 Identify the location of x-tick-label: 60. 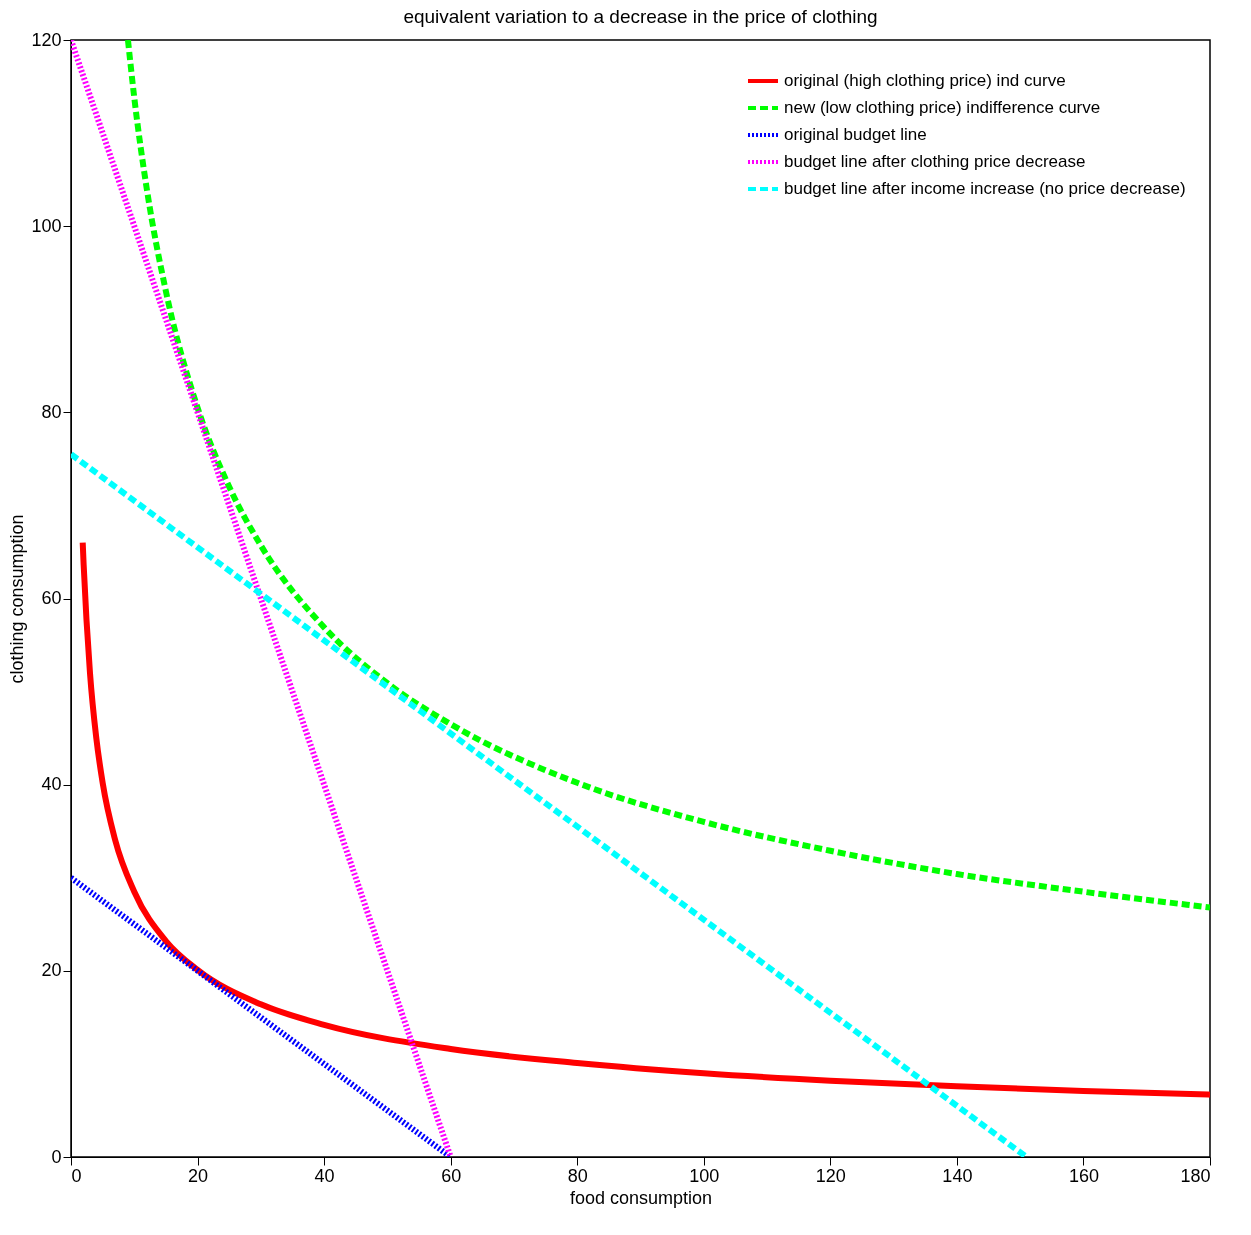
(451, 1175).